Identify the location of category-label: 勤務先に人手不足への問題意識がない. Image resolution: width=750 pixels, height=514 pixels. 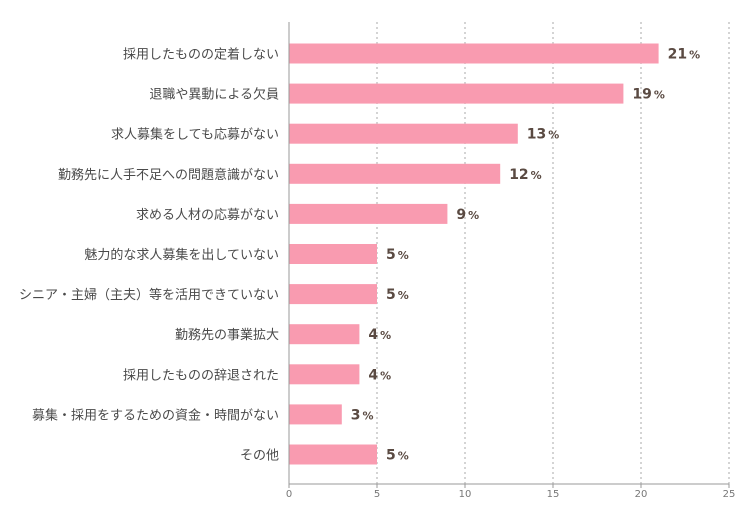
(168, 175).